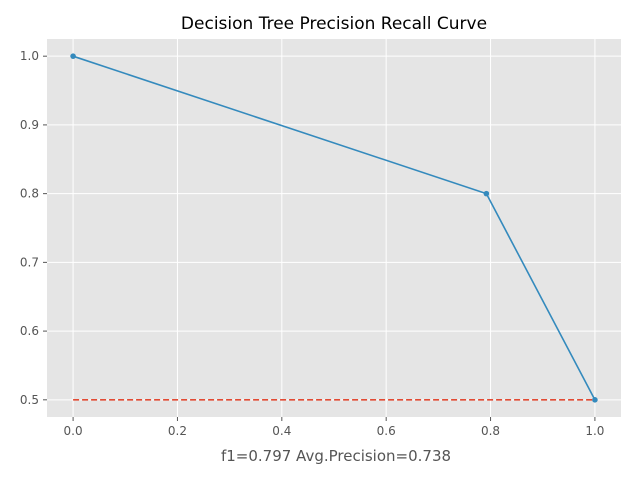  Describe the element at coordinates (29, 400) in the screenshot. I see `y-tick-label: 0.5` at that location.